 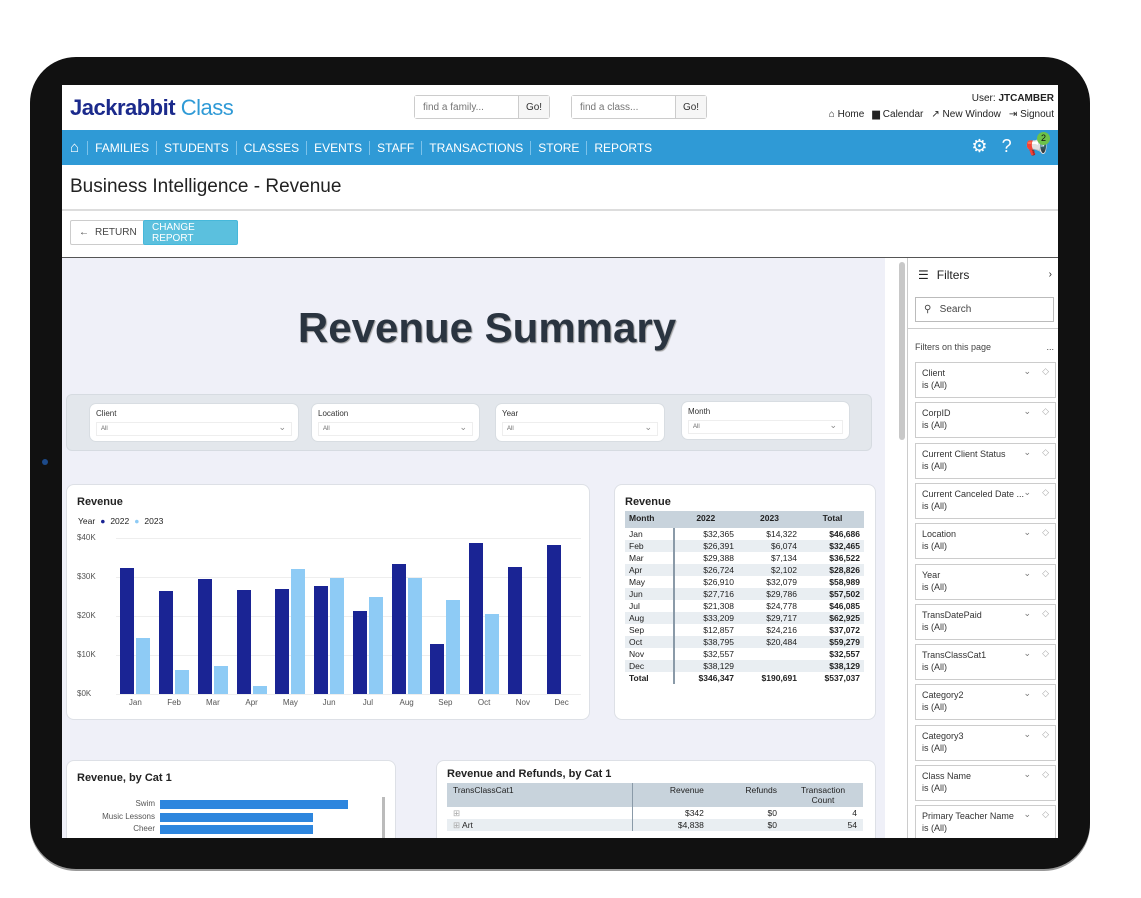 I want to click on nav-transactions: TRANSACTIONS, so click(x=475, y=147).